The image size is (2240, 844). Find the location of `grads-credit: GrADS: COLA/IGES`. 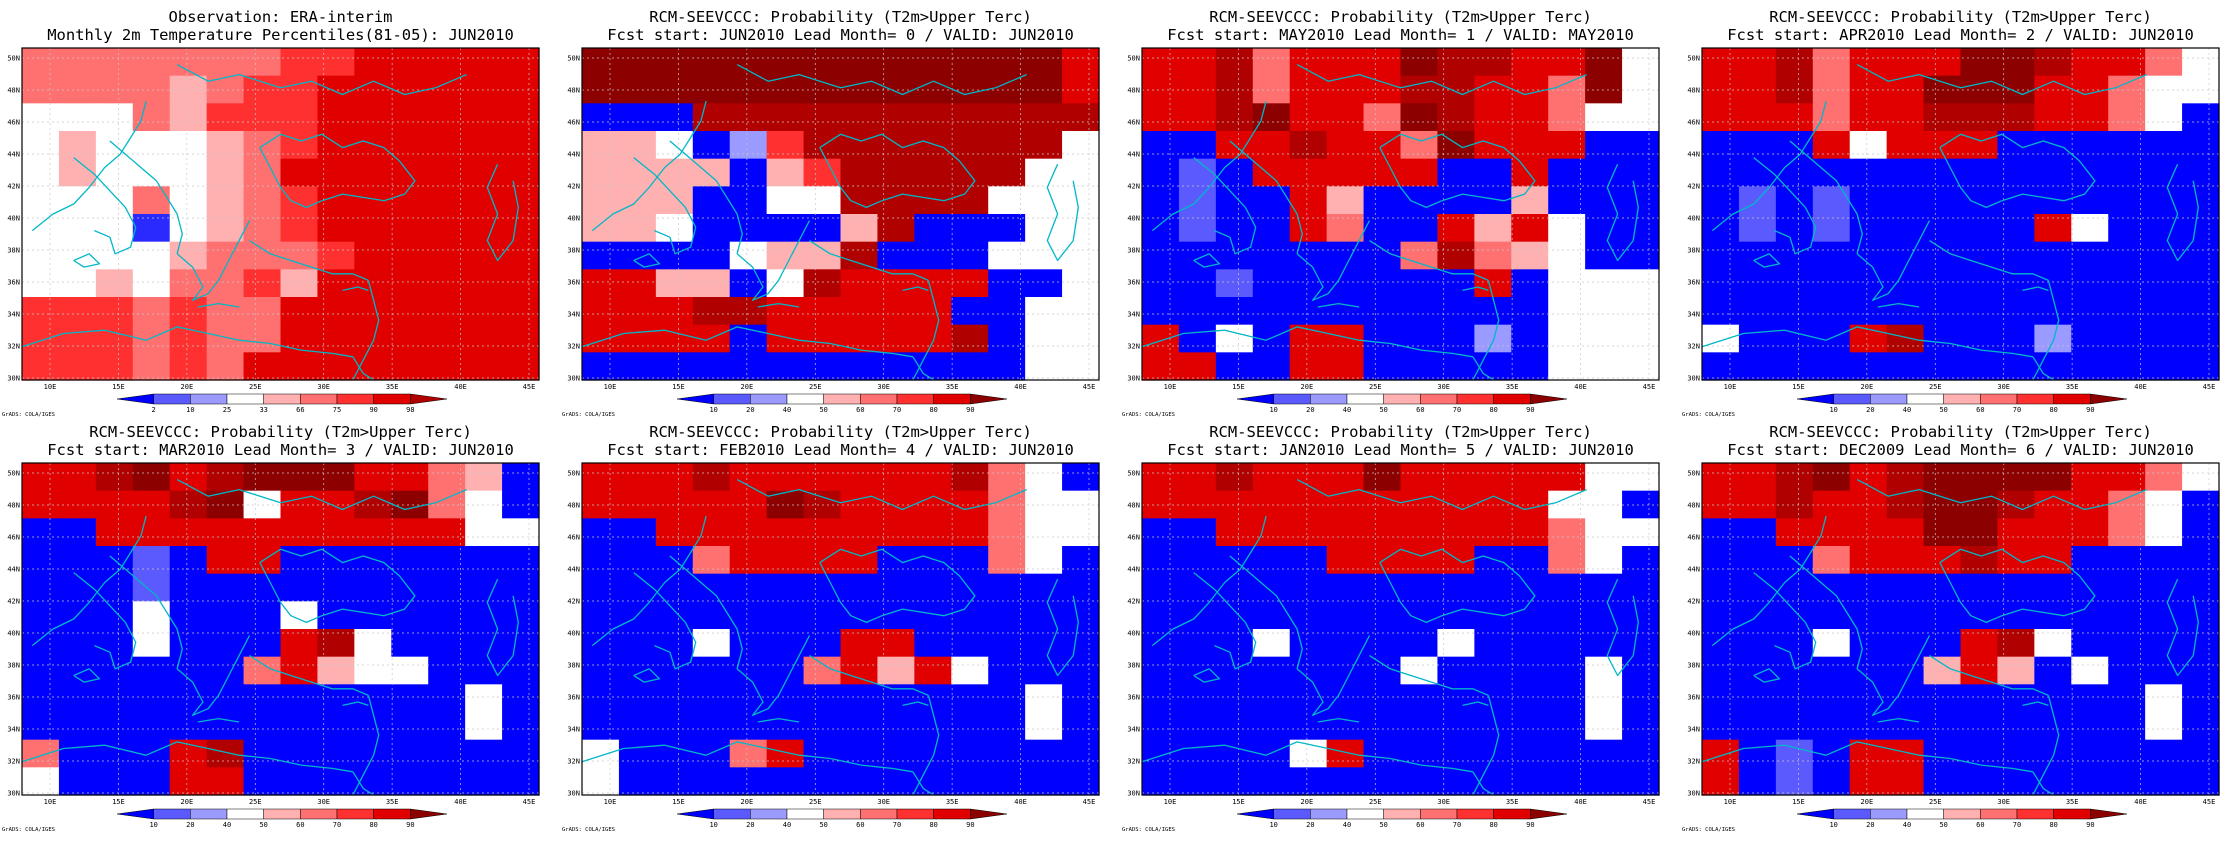

grads-credit: GrADS: COLA/IGES is located at coordinates (1708, 415).